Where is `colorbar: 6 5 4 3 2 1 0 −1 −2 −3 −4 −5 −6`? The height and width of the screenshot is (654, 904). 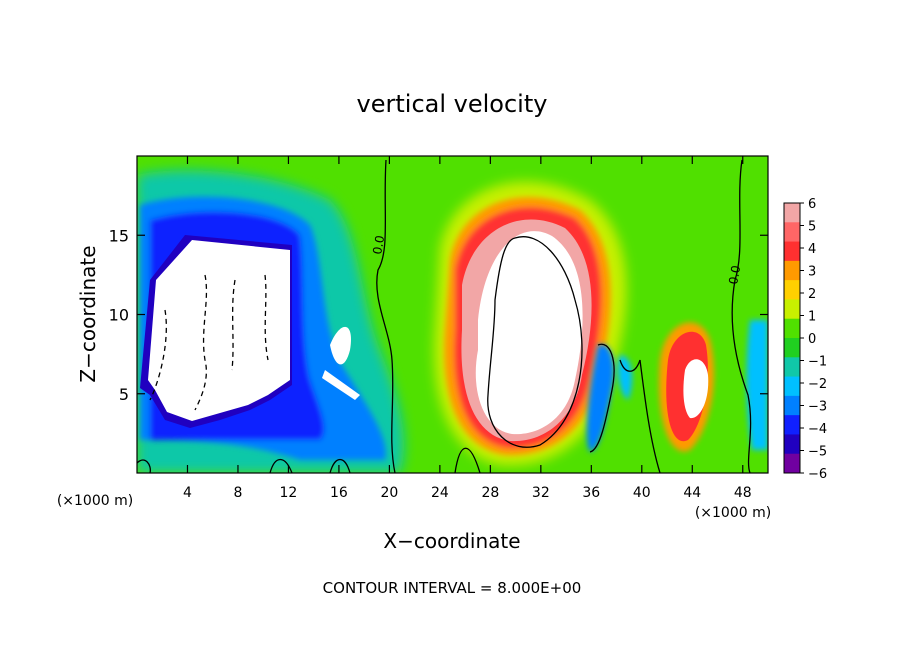
colorbar: 6 5 4 3 2 1 0 −1 −2 −3 −4 −5 −6 is located at coordinates (805, 339).